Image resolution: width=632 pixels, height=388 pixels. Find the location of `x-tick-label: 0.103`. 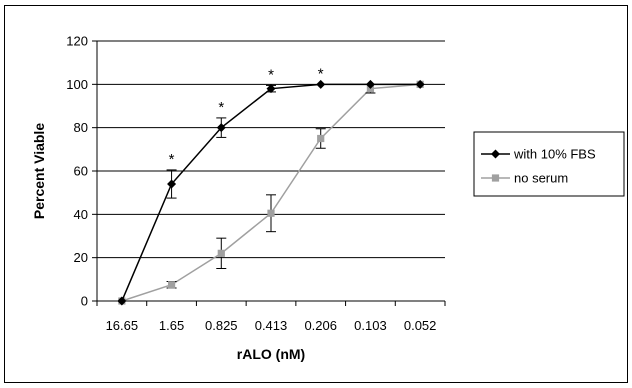

x-tick-label: 0.103 is located at coordinates (370, 325).